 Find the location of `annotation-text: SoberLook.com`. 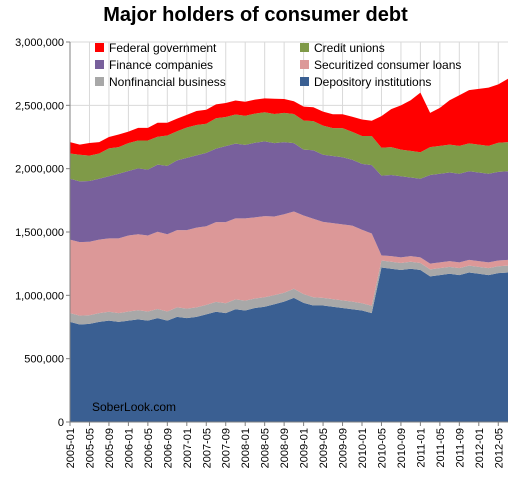

annotation-text: SoberLook.com is located at coordinates (134, 407).